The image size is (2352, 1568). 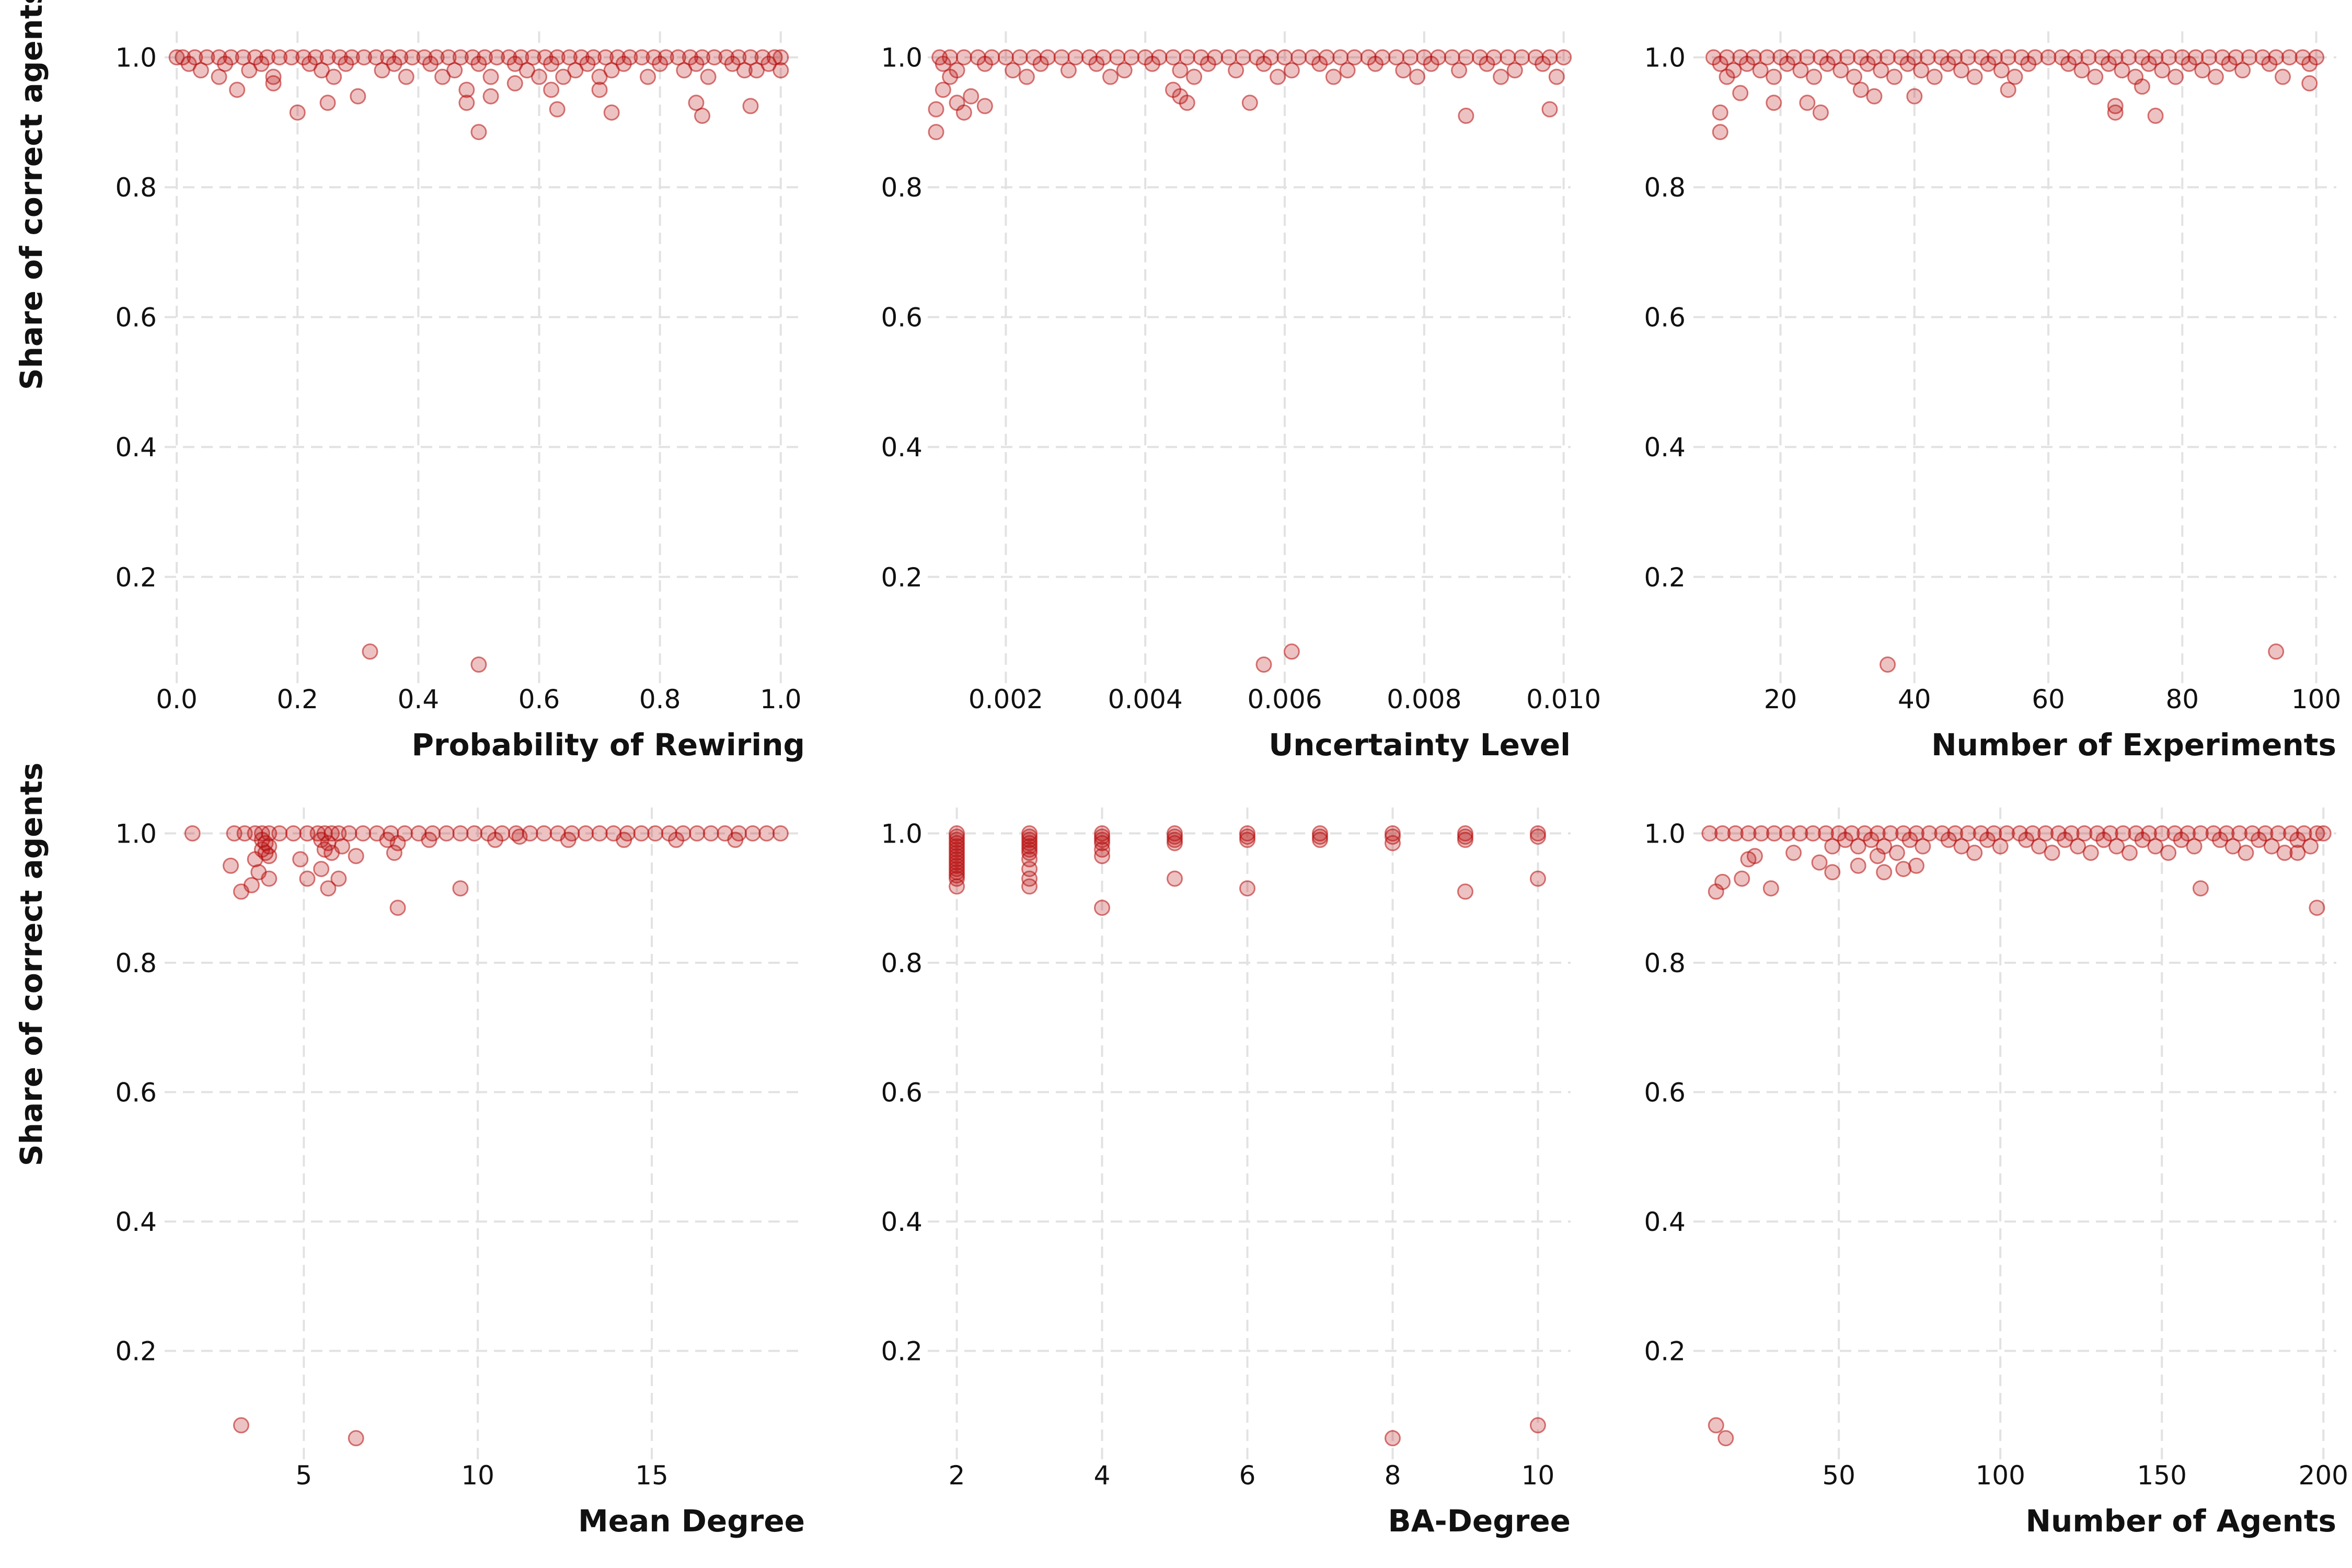 What do you see at coordinates (608, 745) in the screenshot?
I see `x-axis-title: Probability of Rewiring` at bounding box center [608, 745].